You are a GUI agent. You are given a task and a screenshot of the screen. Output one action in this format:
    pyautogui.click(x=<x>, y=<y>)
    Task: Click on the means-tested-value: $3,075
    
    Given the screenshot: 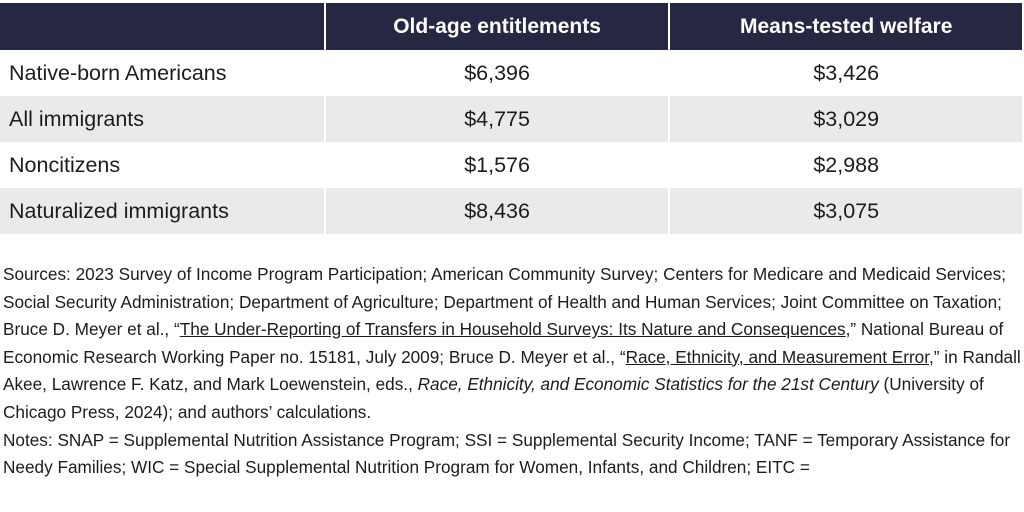 What is the action you would take?
    pyautogui.click(x=845, y=211)
    